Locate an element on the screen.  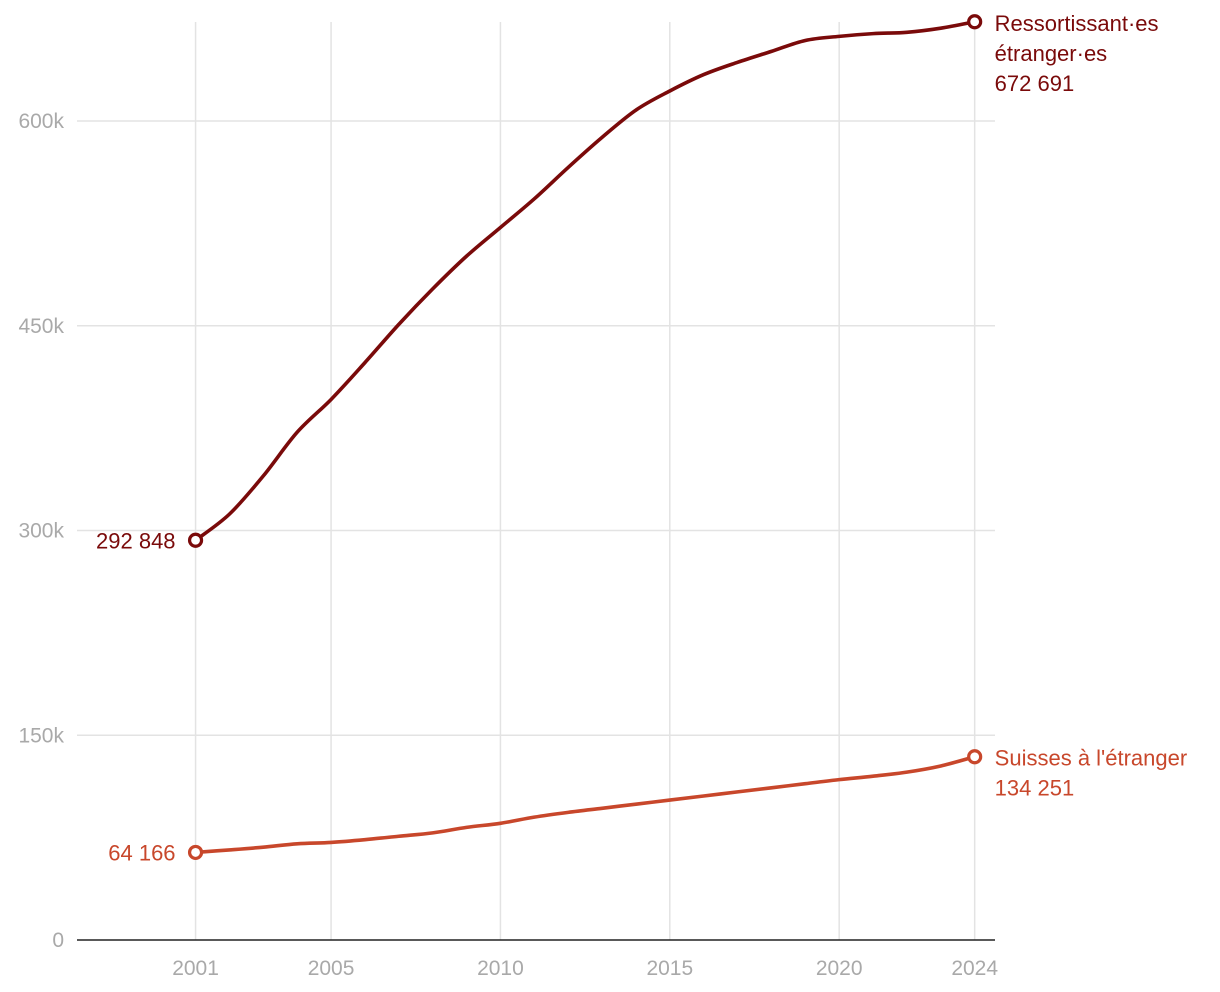
x-tick-label: 2015 is located at coordinates (669, 968).